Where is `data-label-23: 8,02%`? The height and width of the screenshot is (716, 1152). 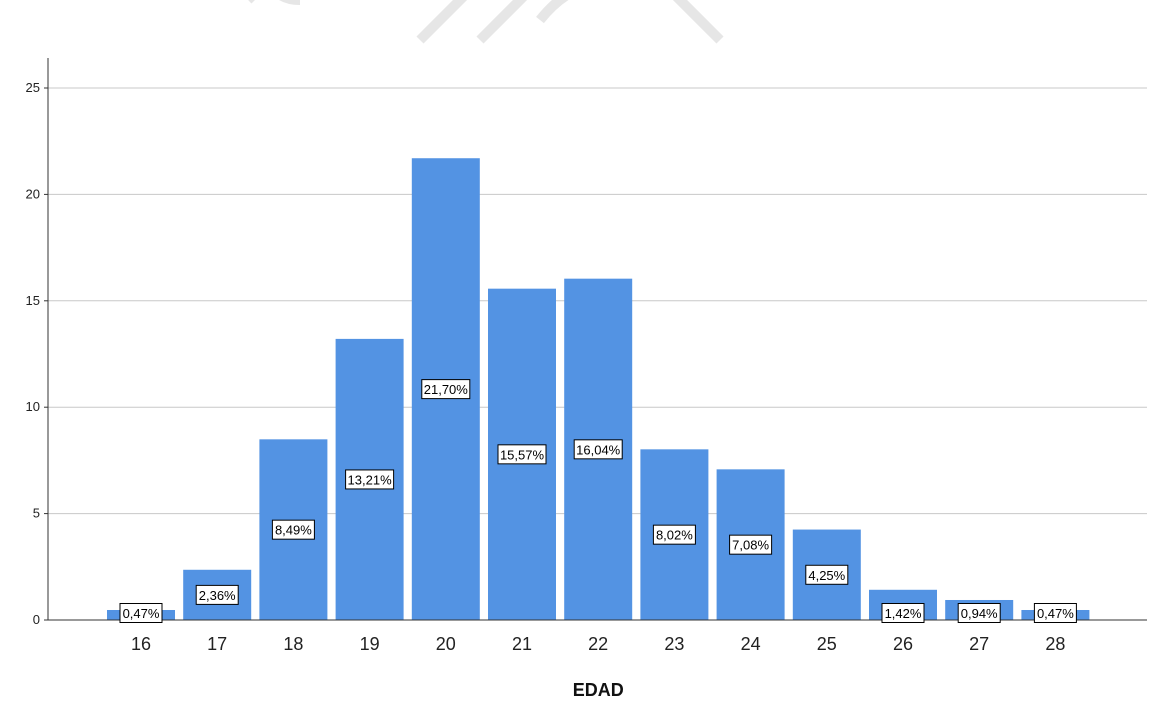 data-label-23: 8,02% is located at coordinates (674, 534).